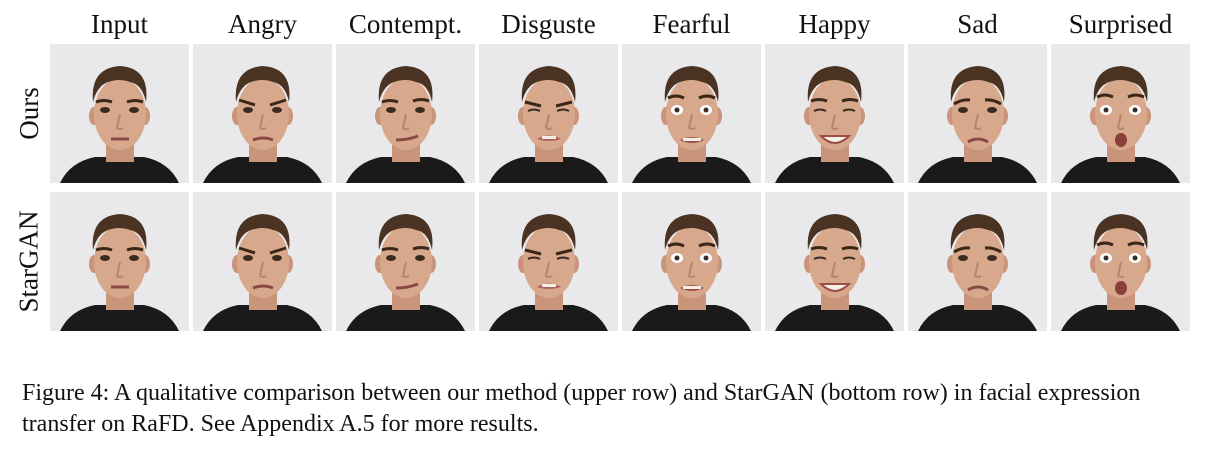 Image resolution: width=1207 pixels, height=450 pixels. Describe the element at coordinates (977, 113) in the screenshot. I see `face-image-ours-sad` at that location.